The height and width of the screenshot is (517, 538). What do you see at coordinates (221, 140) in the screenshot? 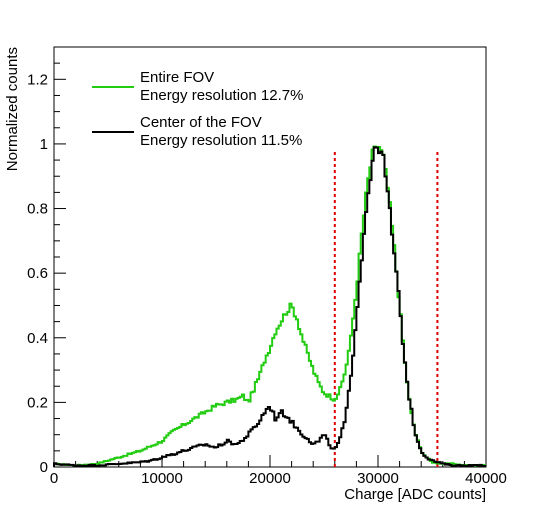
I see `legend-subtitle-center-fov: Energy resolution 11.5%` at bounding box center [221, 140].